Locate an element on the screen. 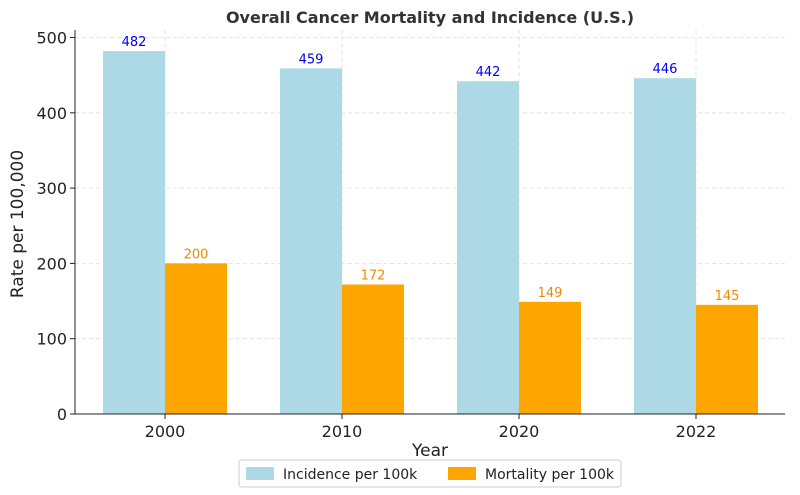  bar-value-label: 482 is located at coordinates (134, 42).